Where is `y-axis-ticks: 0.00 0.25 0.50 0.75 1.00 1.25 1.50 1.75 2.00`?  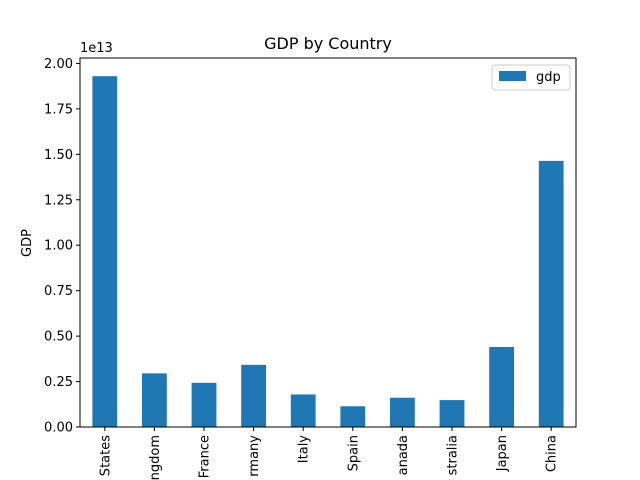 y-axis-ticks: 0.00 0.25 0.50 0.75 1.00 1.25 1.50 1.75 2.00 is located at coordinates (62, 246).